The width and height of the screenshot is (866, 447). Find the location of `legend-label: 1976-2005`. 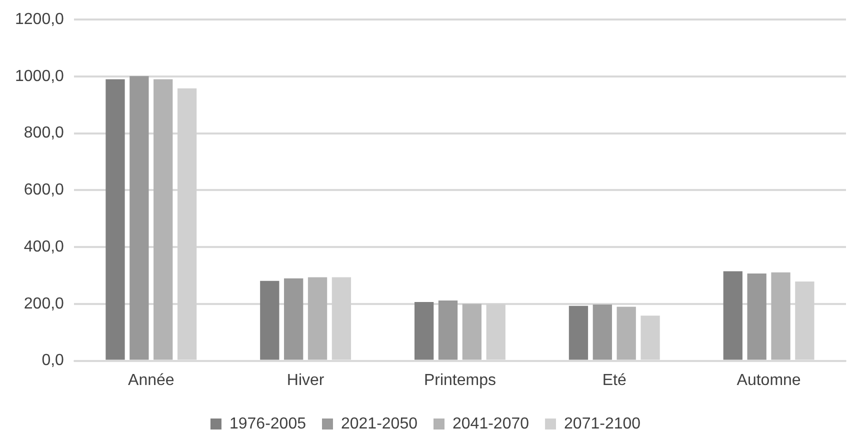

legend-label: 1976-2005 is located at coordinates (267, 423).